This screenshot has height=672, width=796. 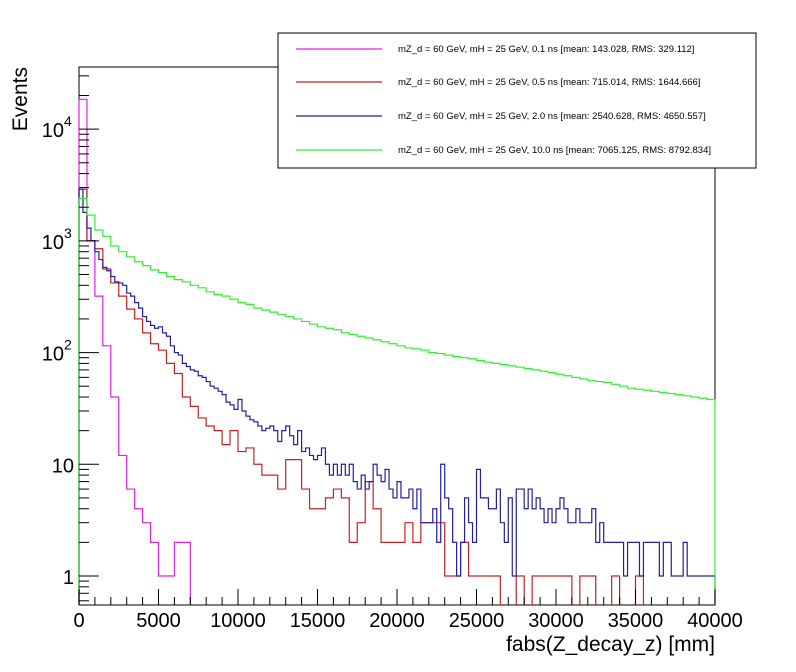 What do you see at coordinates (397, 621) in the screenshot?
I see `x-tick-label: 20000` at bounding box center [397, 621].